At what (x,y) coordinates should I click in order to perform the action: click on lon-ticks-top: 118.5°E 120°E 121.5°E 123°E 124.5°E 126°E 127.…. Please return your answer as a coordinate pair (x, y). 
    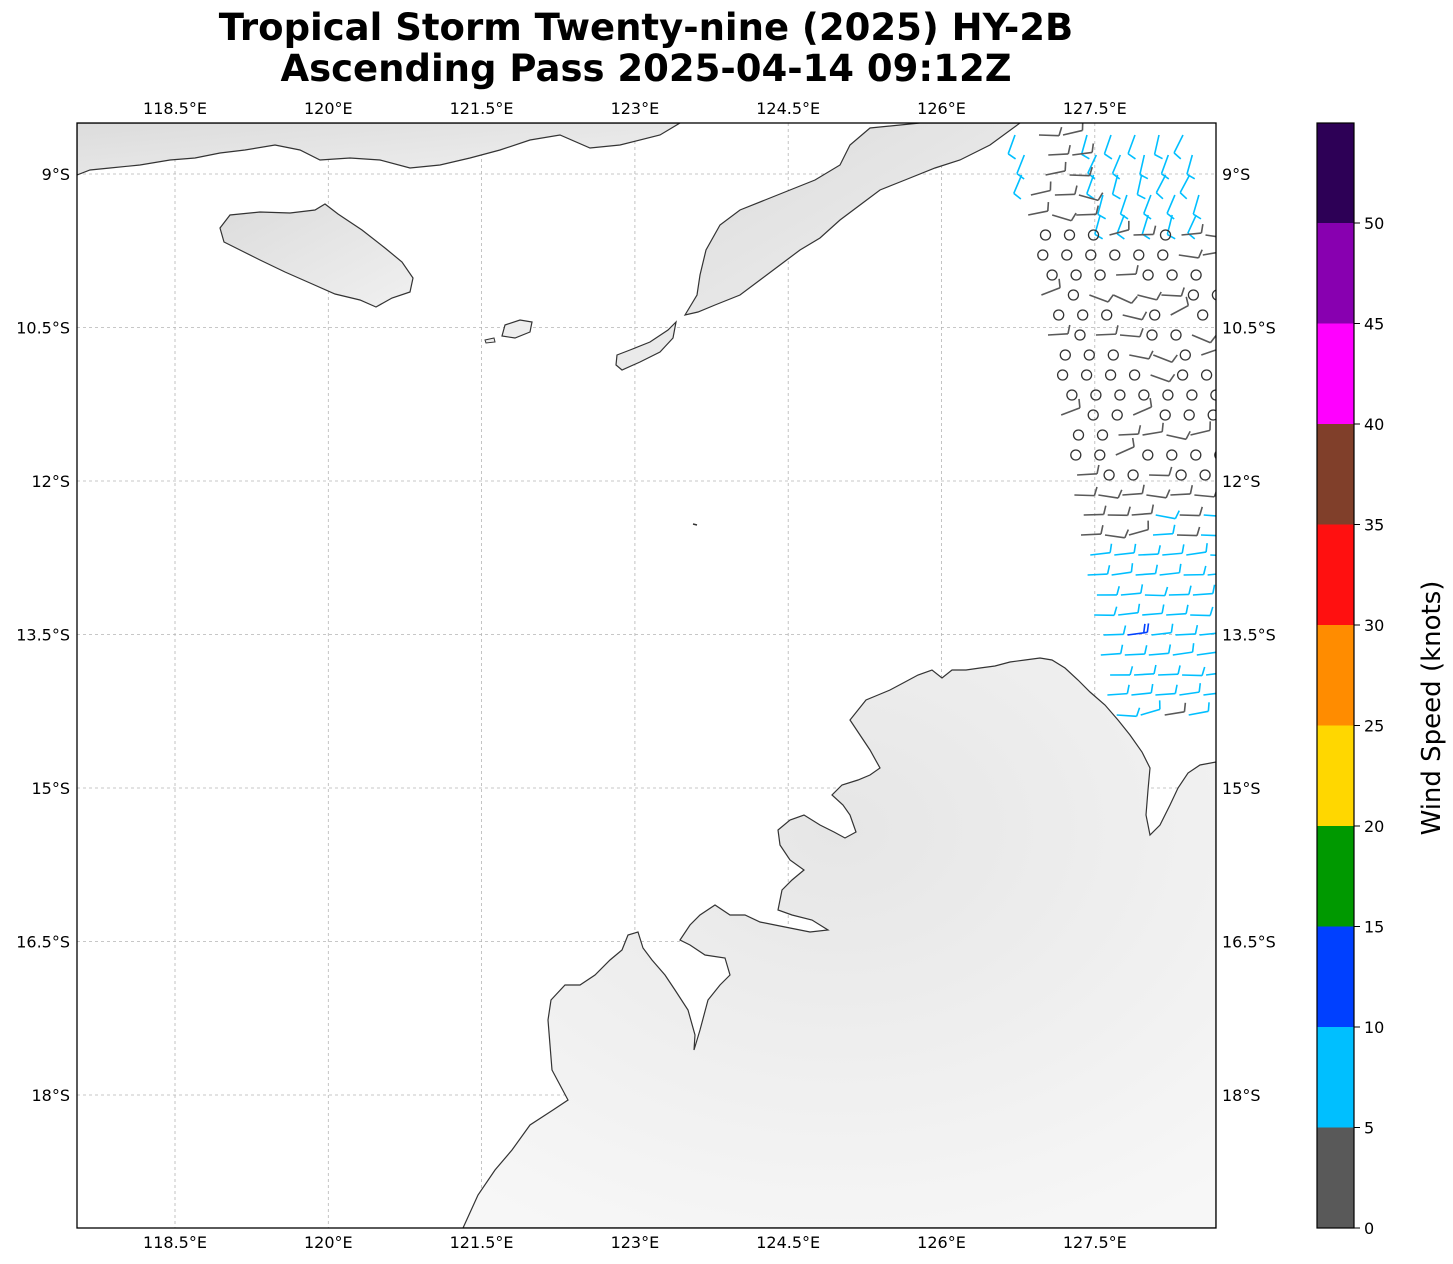
    Looking at the image, I should click on (635, 108).